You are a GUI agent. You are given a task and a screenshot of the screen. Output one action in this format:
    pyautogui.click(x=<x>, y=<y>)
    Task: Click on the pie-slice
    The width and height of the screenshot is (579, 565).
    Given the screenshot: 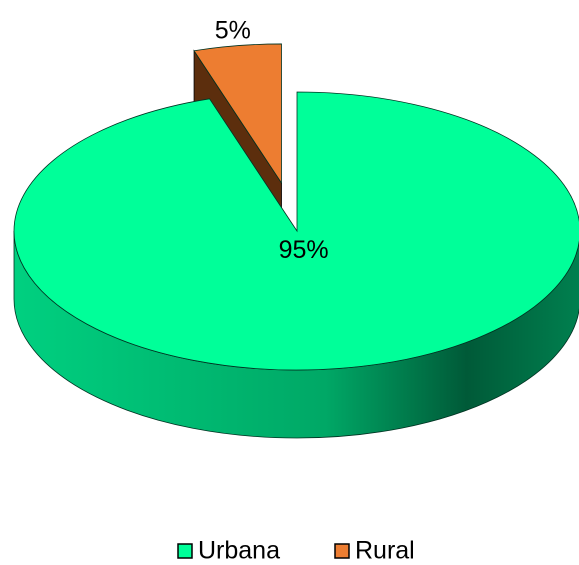 What is the action you would take?
    pyautogui.click(x=237, y=114)
    